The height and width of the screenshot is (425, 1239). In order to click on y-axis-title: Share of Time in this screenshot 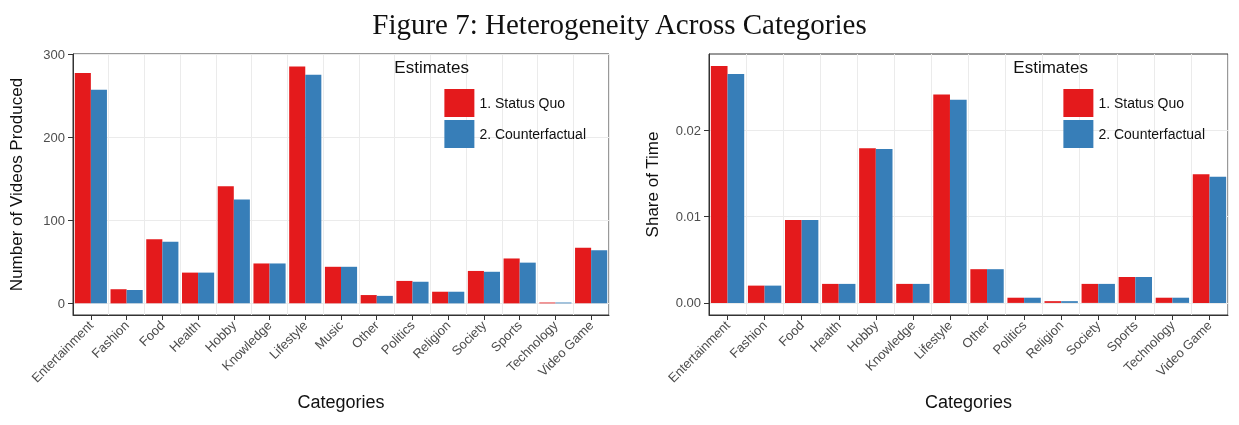, I will do `click(652, 184)`.